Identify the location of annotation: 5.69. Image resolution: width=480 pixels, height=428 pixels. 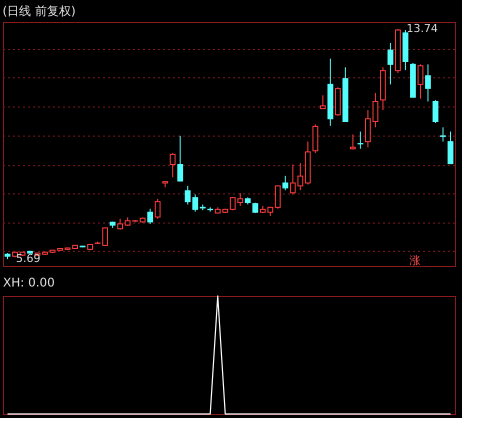
(28, 259).